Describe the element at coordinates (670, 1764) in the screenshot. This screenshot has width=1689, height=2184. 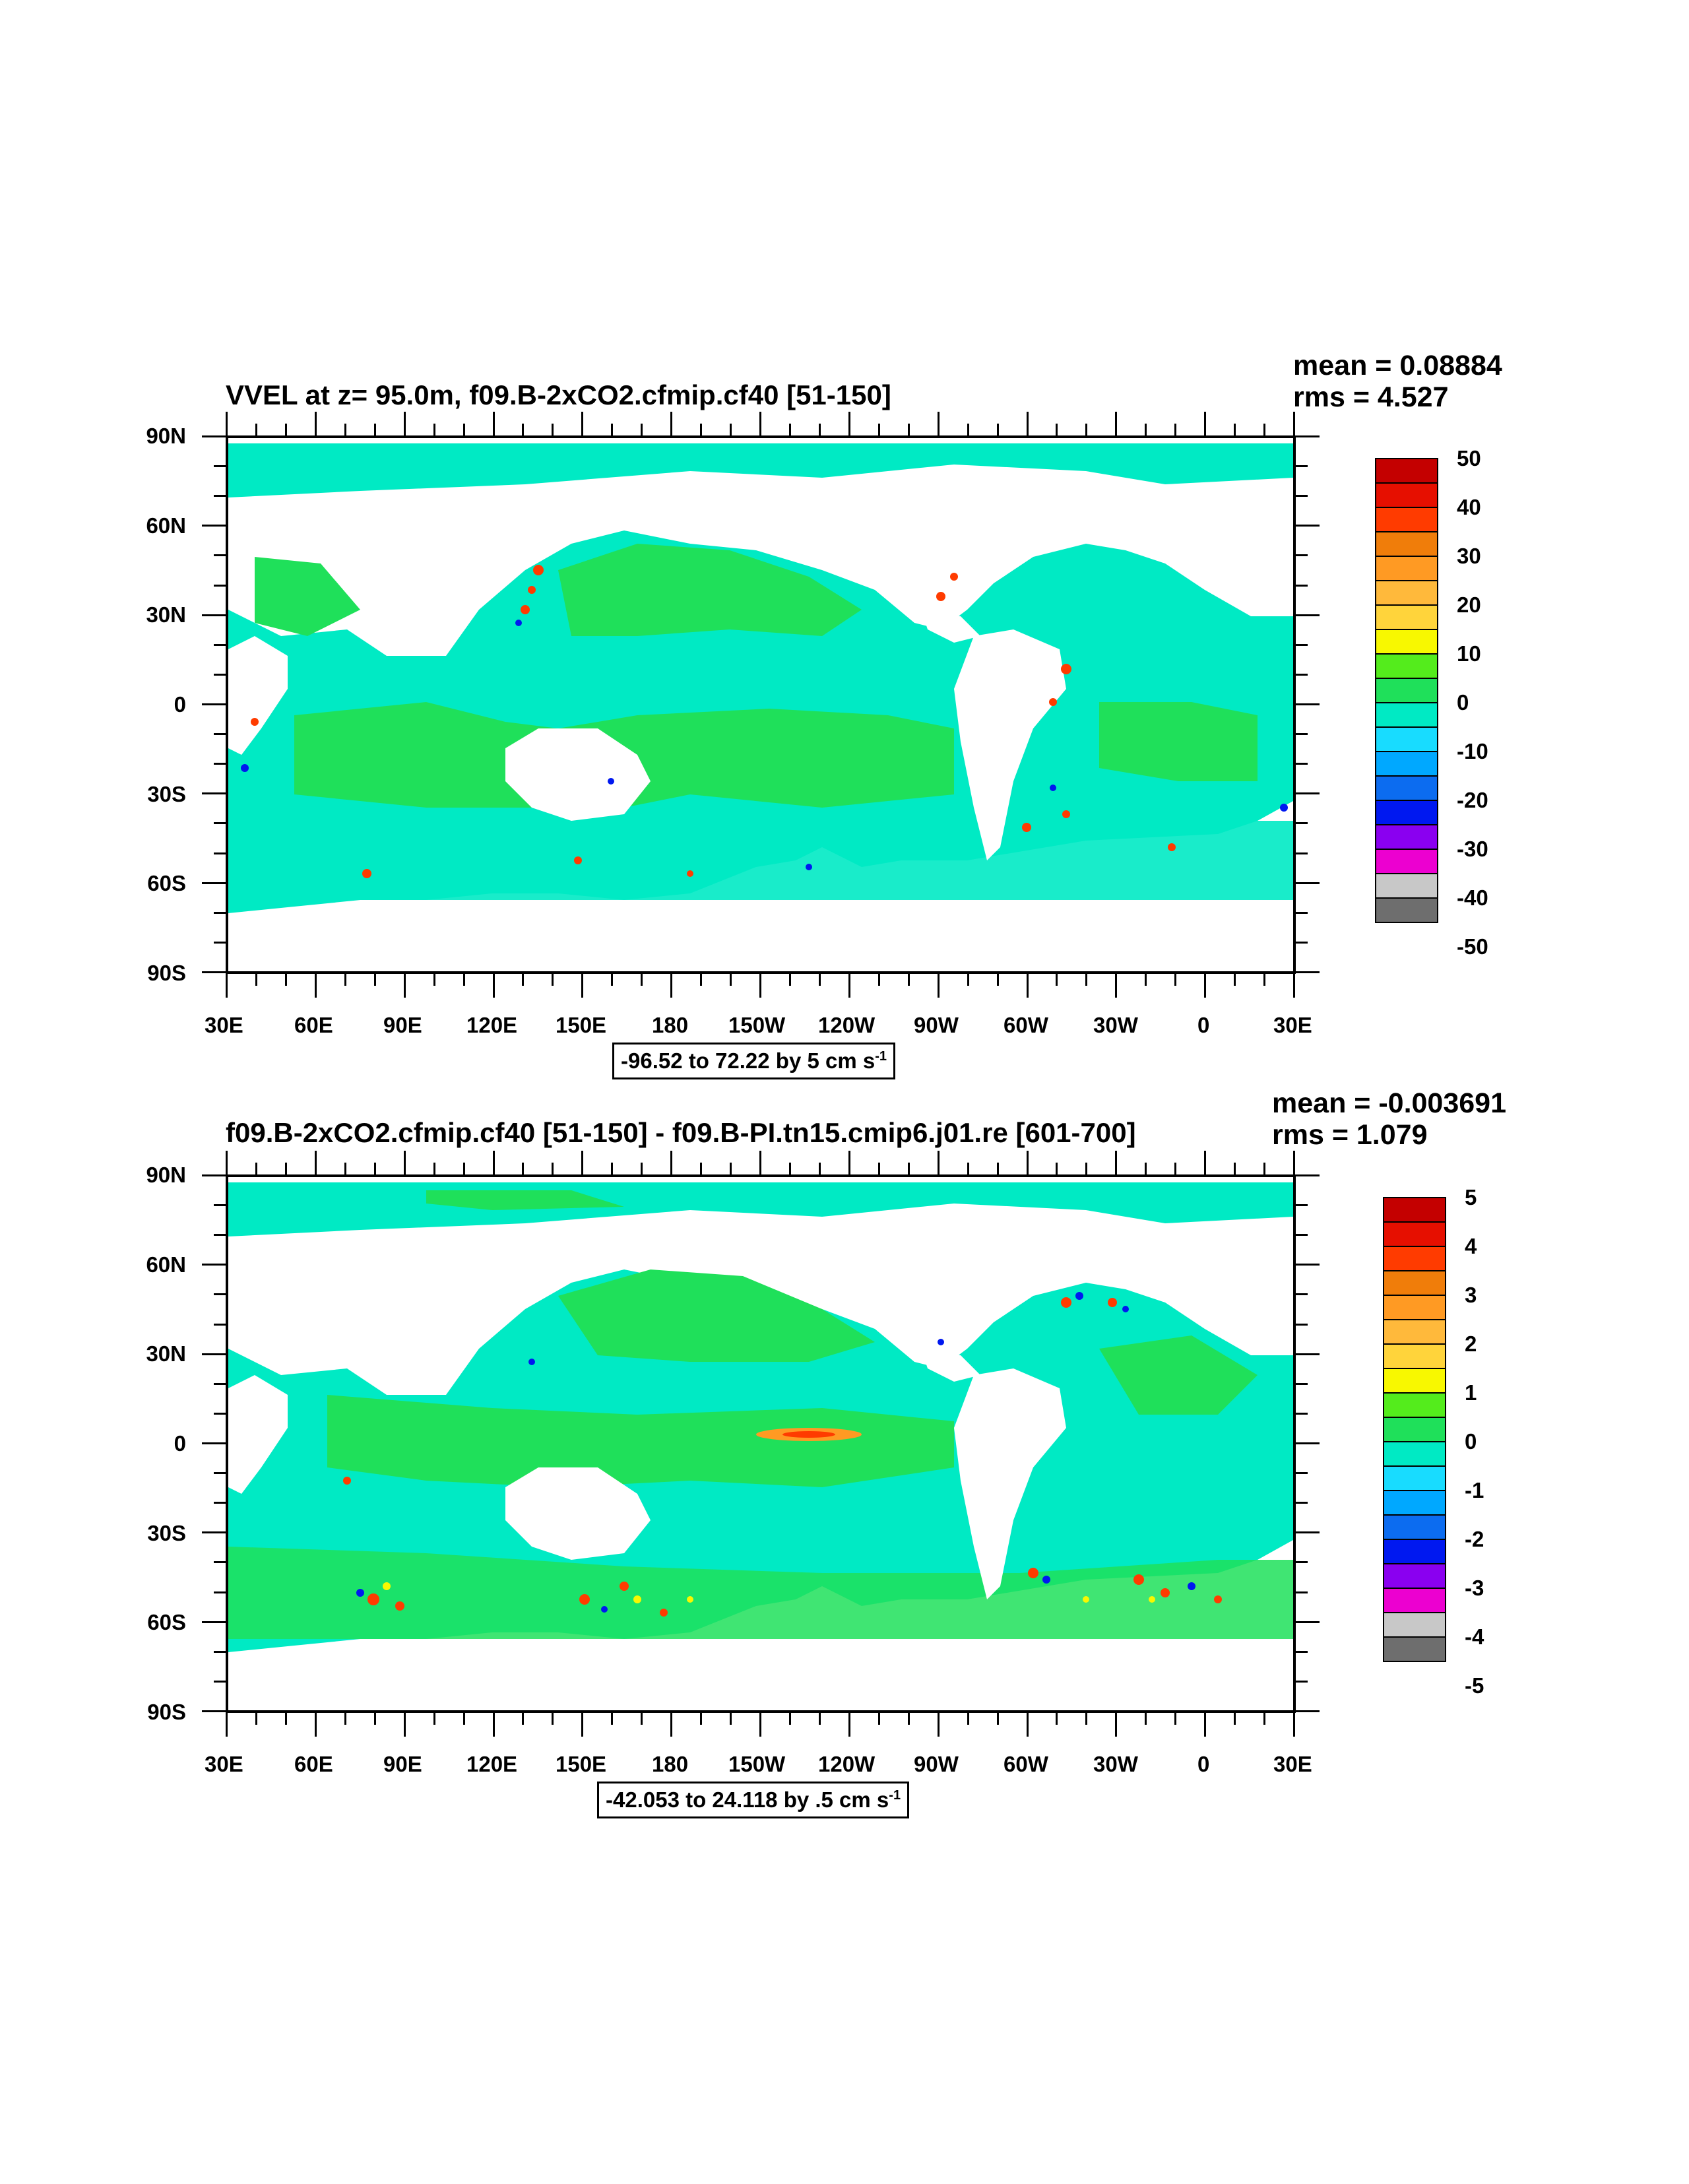
I see `panel2-lon-label: 180` at that location.